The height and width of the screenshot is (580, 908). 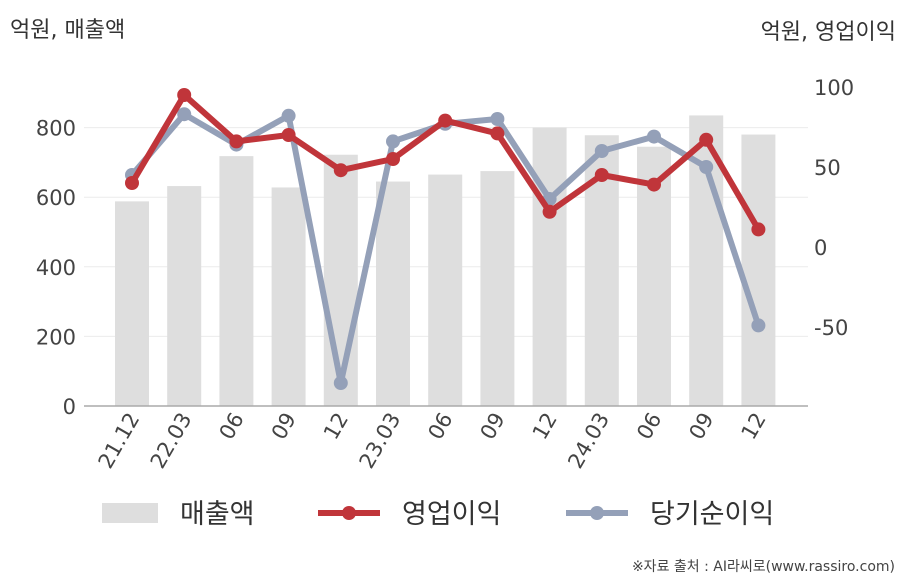 I want to click on legend-swatch-revenue, so click(x=130, y=513).